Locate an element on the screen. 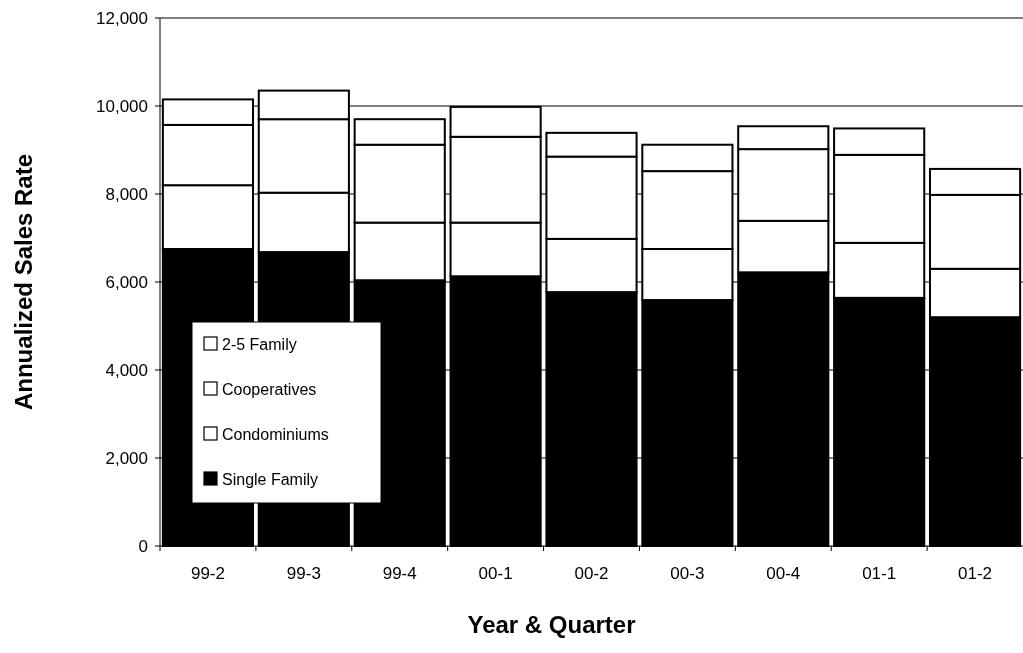 This screenshot has width=1023, height=653. legend-label: 2-5 Family is located at coordinates (259, 344).